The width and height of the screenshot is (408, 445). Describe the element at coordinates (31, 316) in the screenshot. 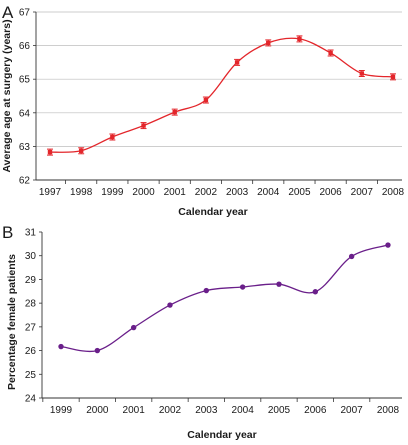

I see `panel-b-y-tick-labels: 24 25 26 27 28 29 30 31` at that location.